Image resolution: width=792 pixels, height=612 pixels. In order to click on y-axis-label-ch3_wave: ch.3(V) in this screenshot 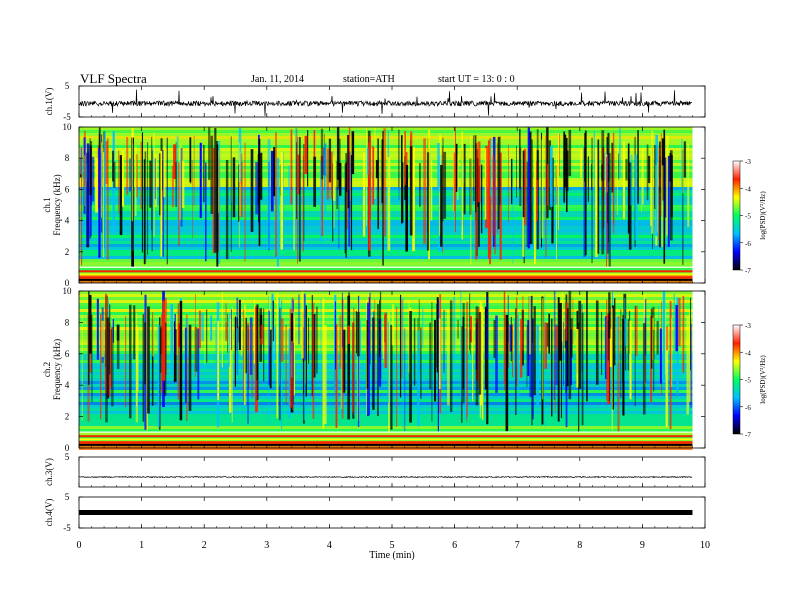, I will do `click(49, 472)`.